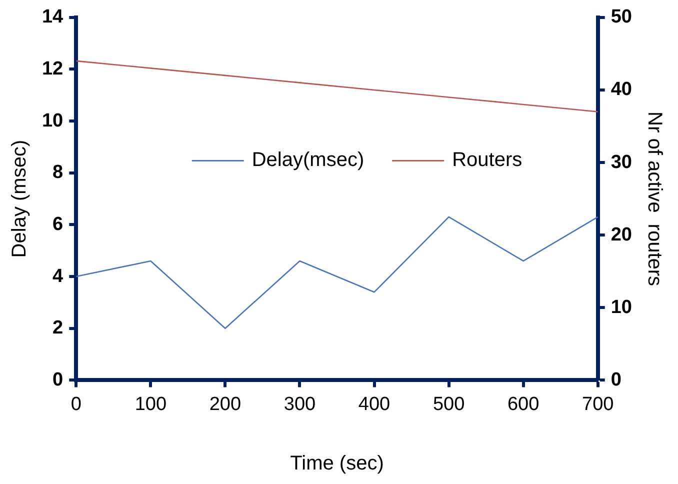 The image size is (678, 484). Describe the element at coordinates (621, 162) in the screenshot. I see `y2-tick-label: 30` at that location.